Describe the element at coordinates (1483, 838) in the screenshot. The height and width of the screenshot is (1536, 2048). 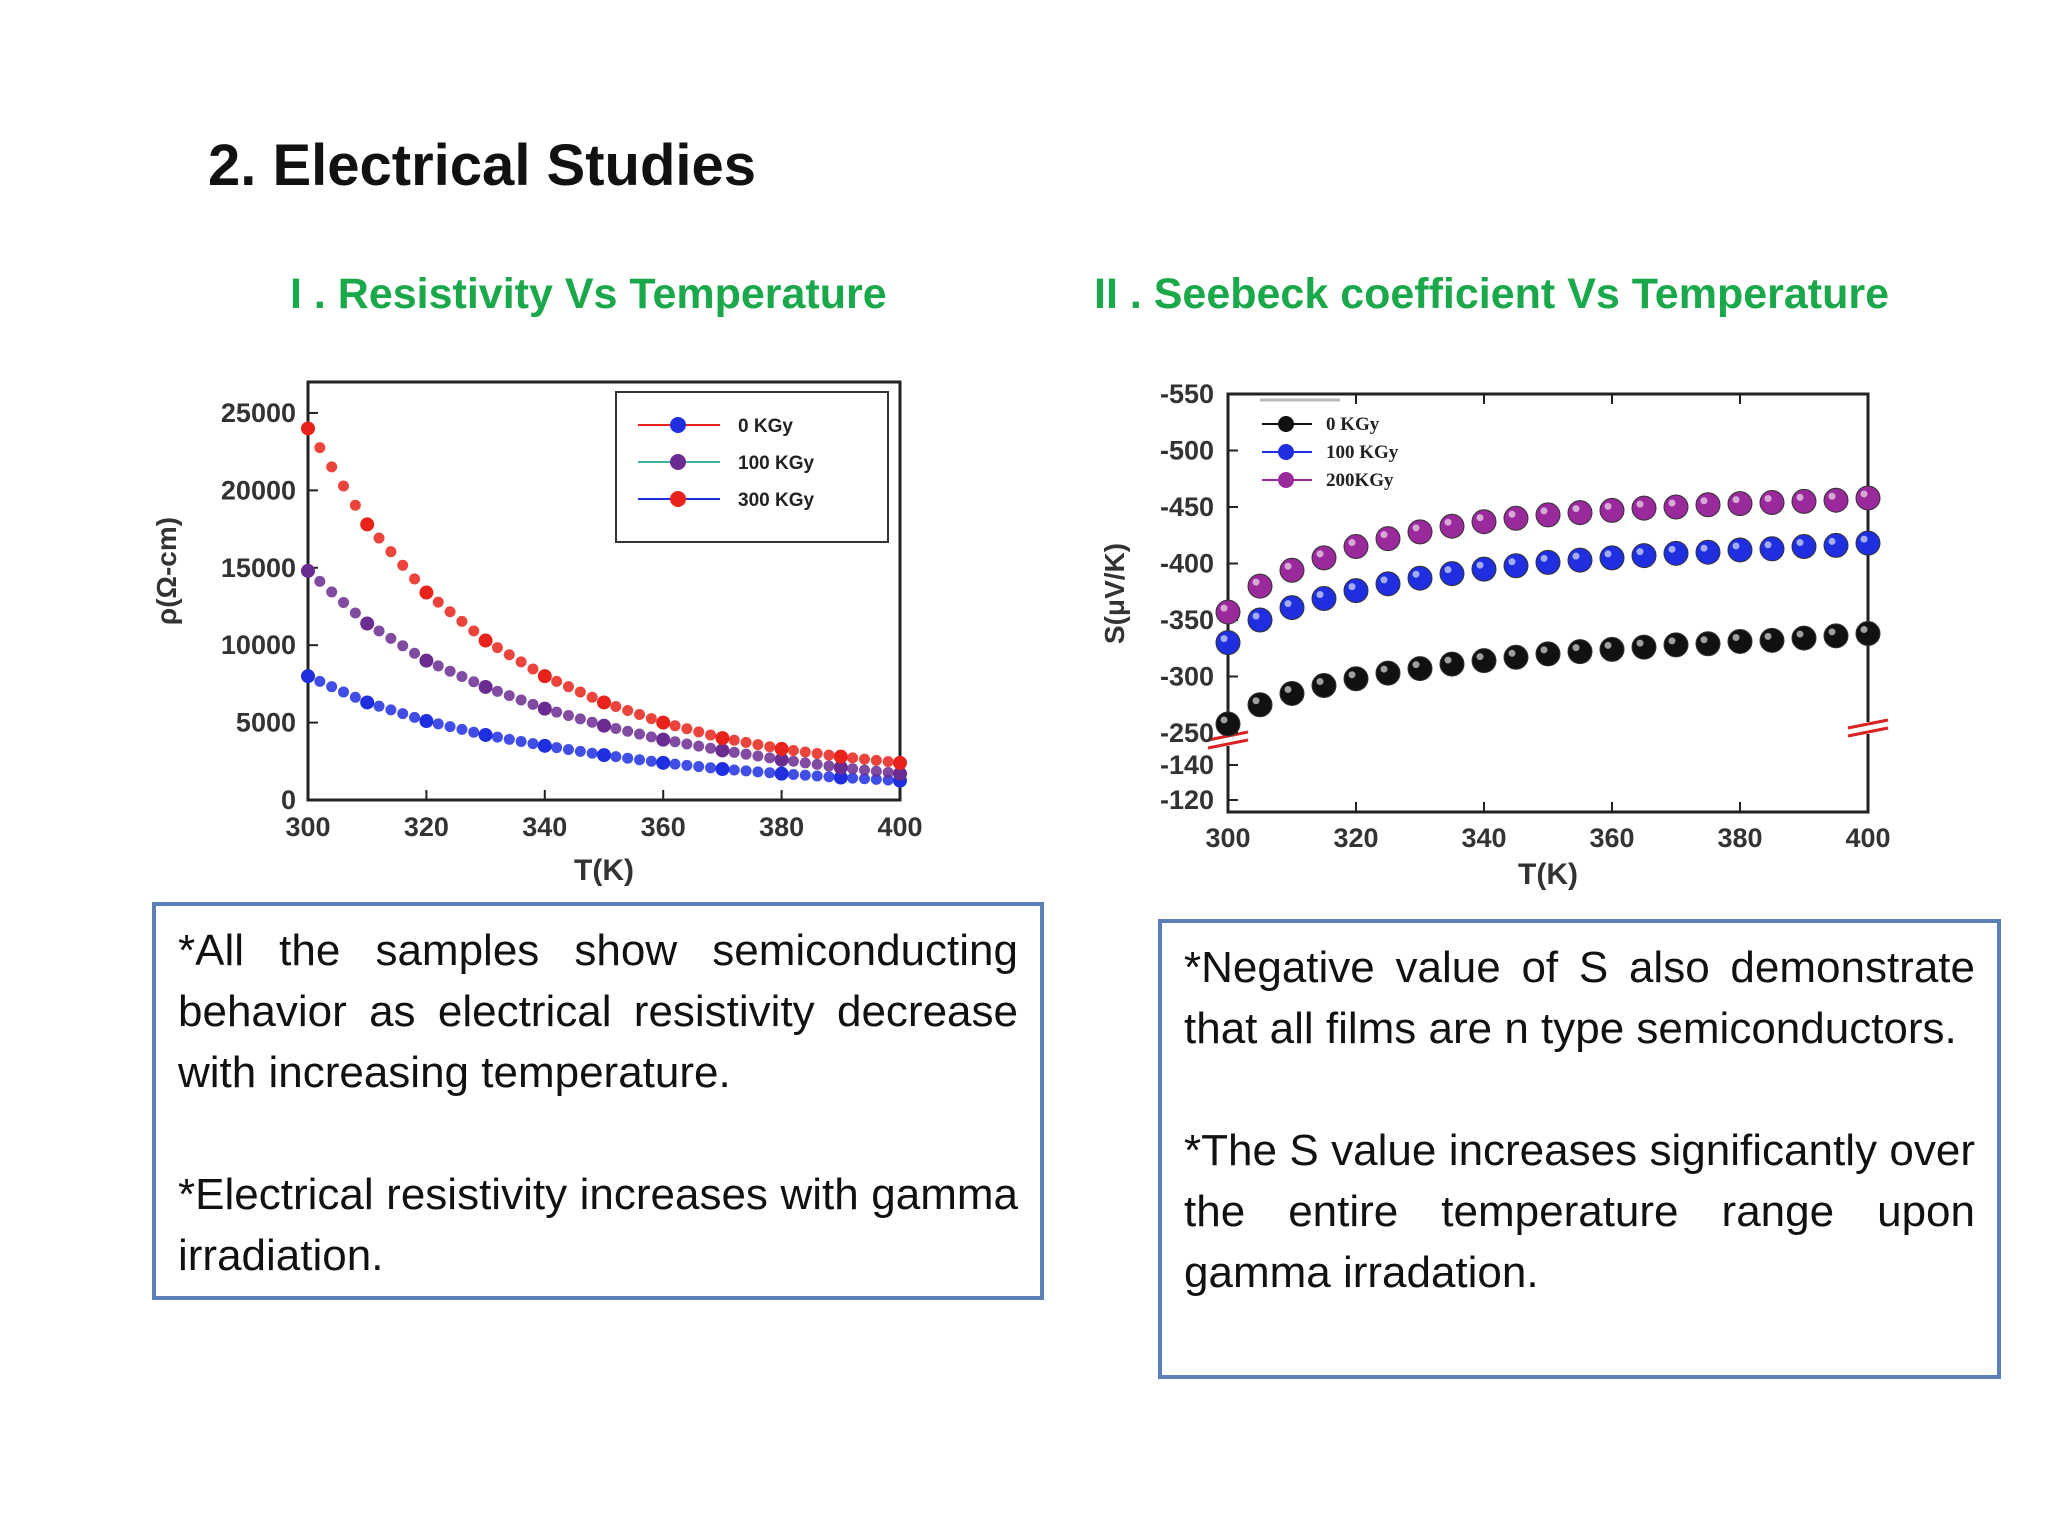
I see `x-tick-label: 340` at that location.